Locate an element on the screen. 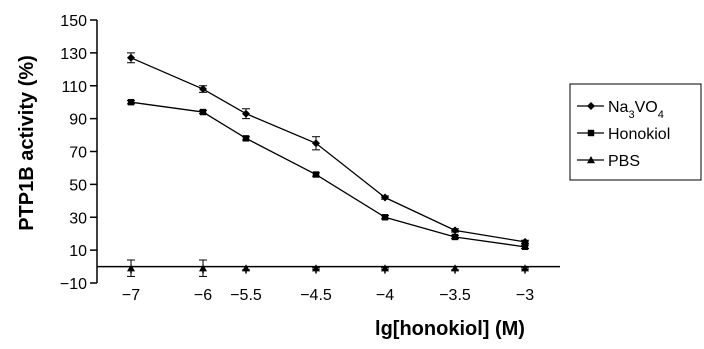  x-tick-label: −5.5 is located at coordinates (246, 295).